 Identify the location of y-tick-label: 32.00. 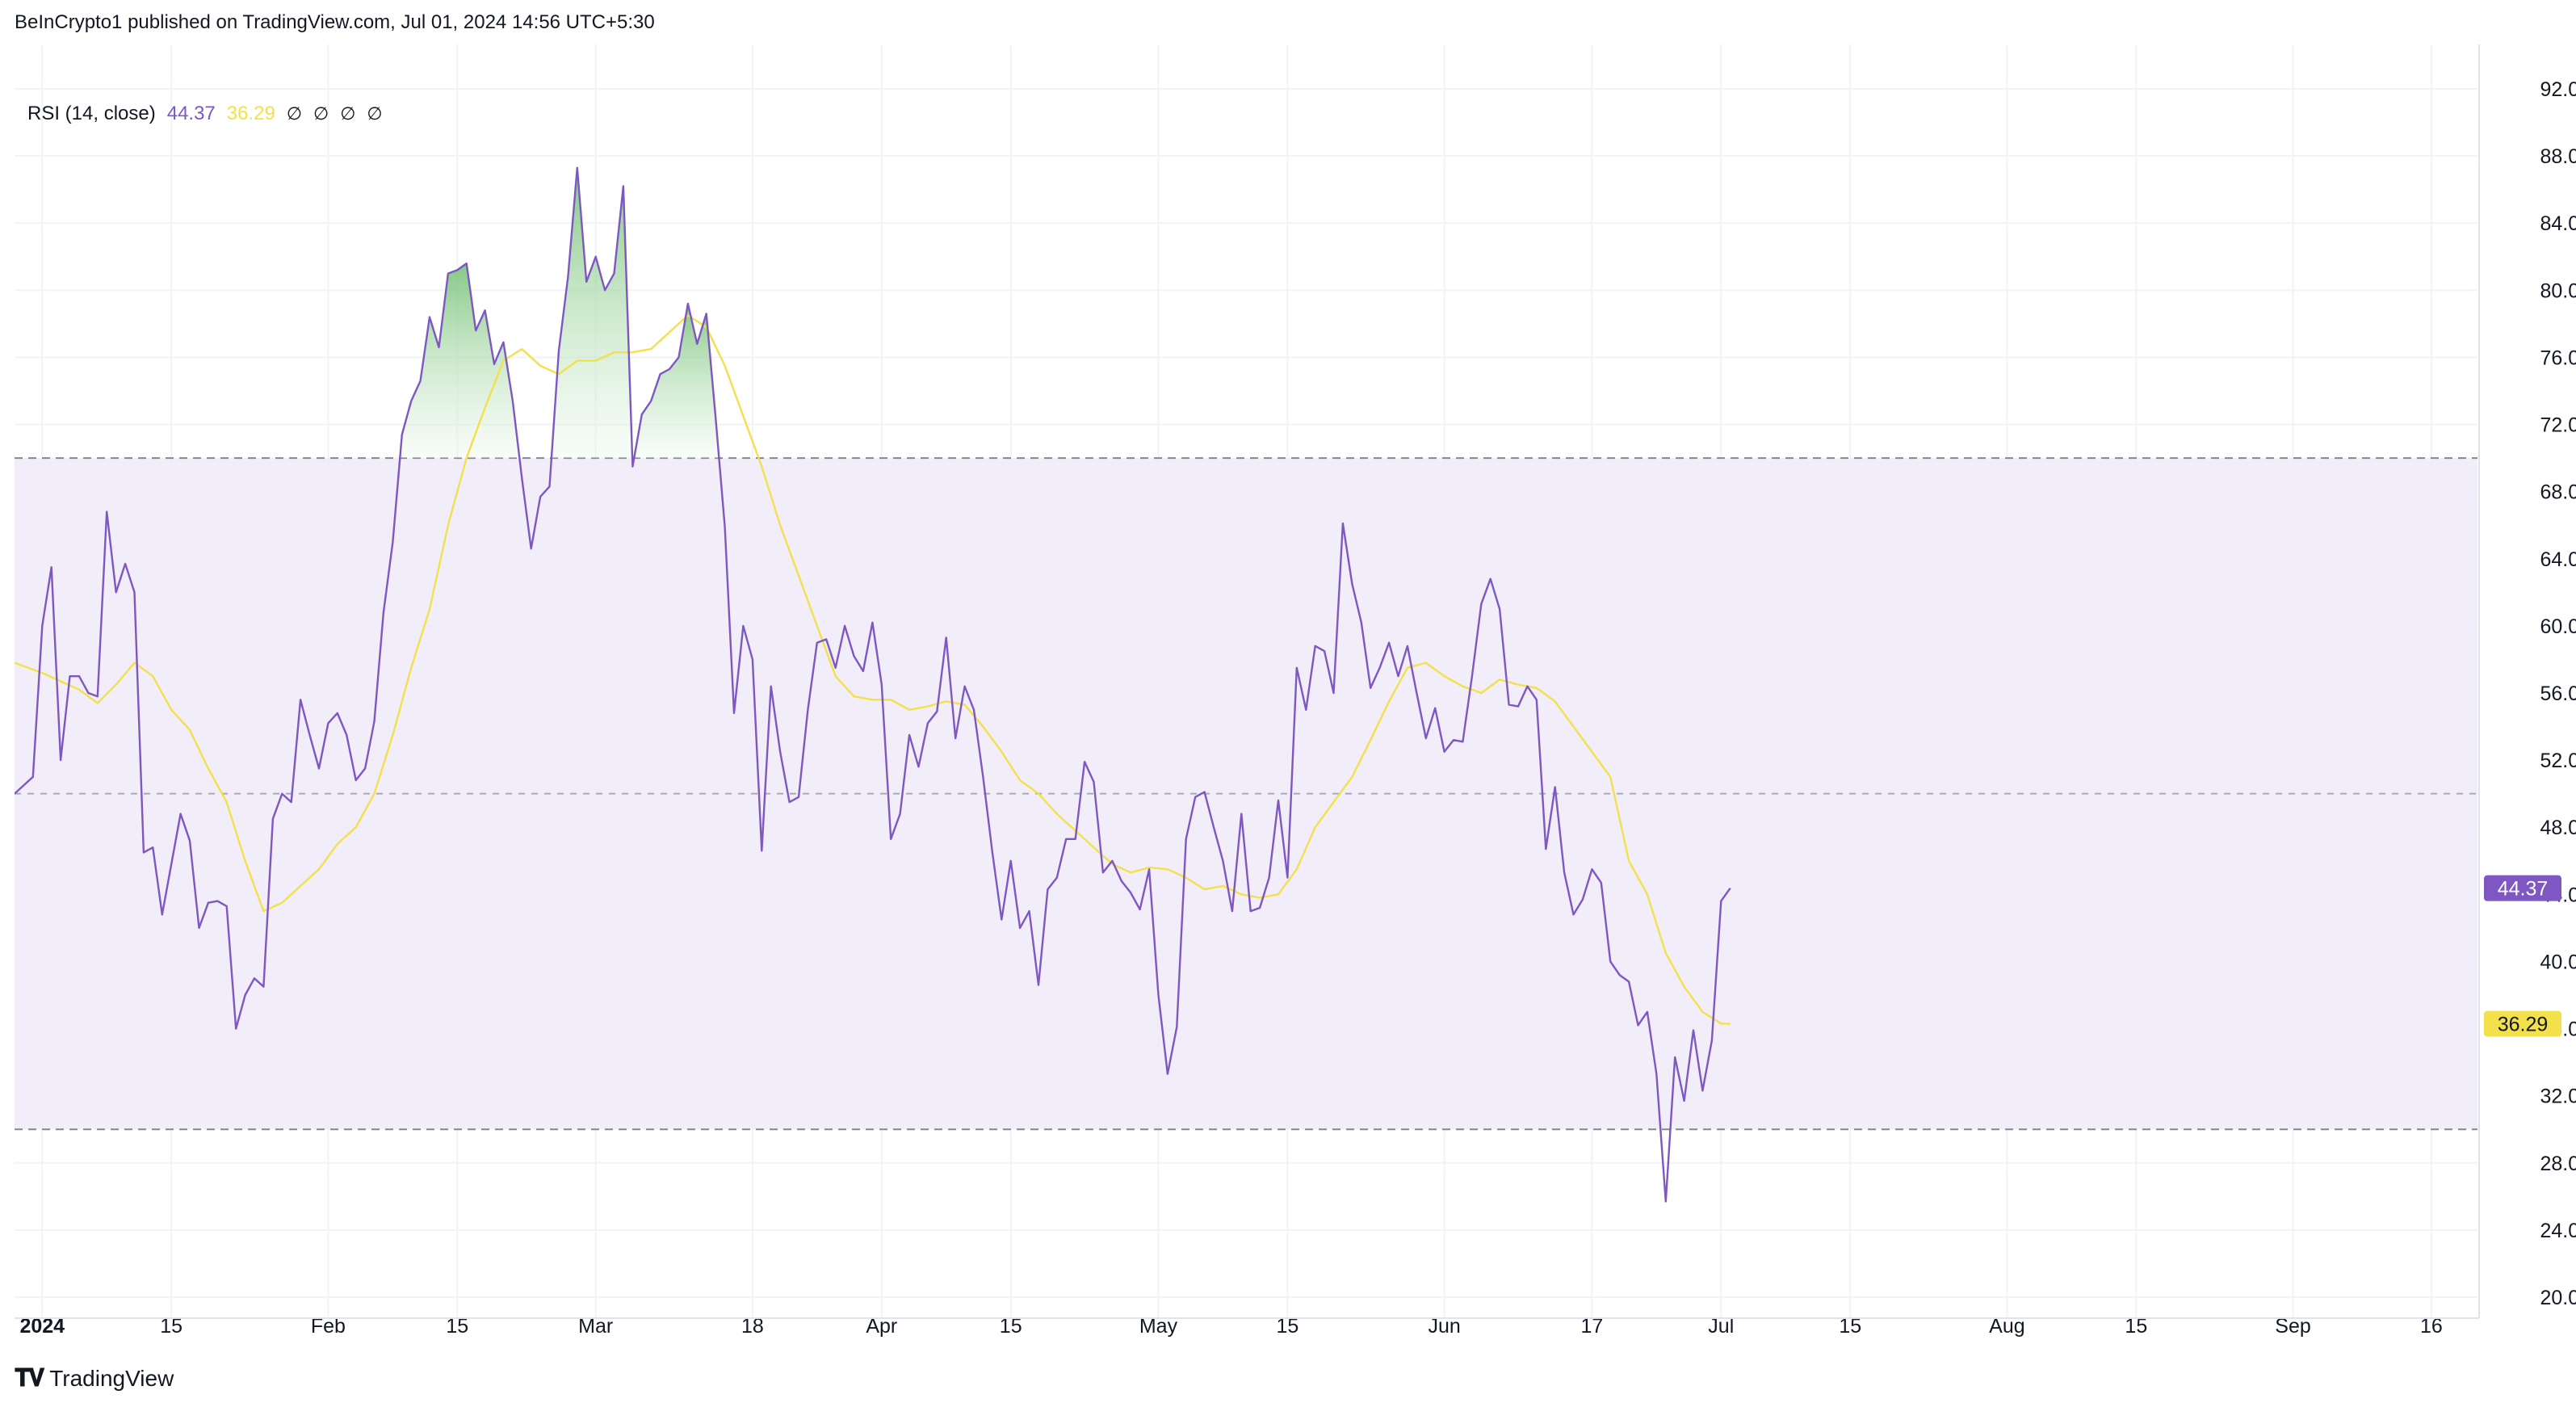
(2558, 1097).